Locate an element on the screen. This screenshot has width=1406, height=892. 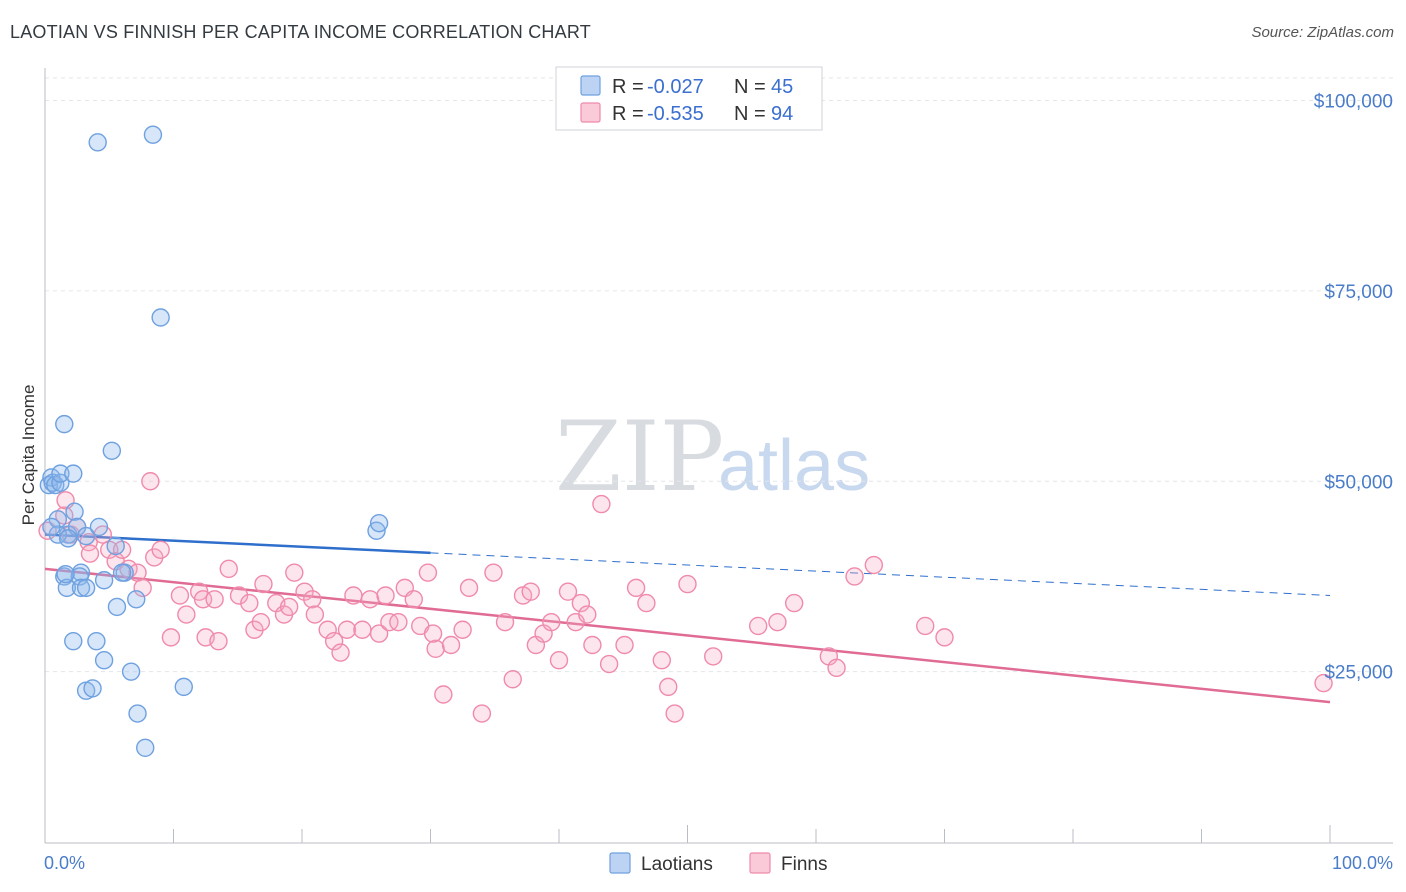
legend-n-label-finns: N = is located at coordinates (750, 114).